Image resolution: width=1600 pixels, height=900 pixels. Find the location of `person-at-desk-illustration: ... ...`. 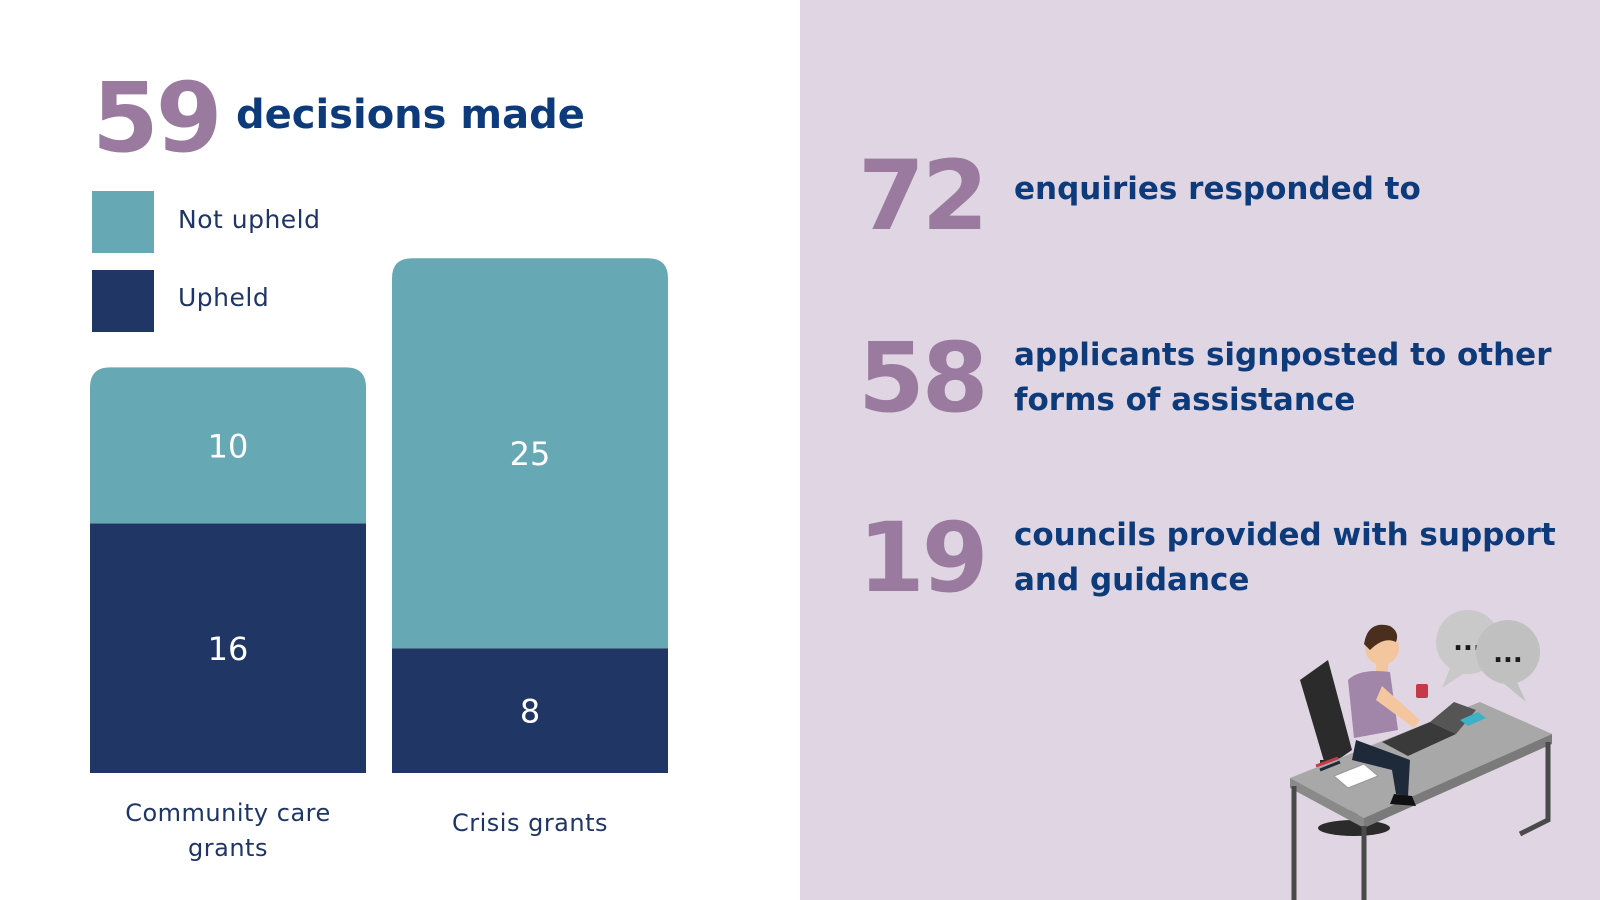

person-at-desk-illustration: ... ... is located at coordinates (1421, 755).